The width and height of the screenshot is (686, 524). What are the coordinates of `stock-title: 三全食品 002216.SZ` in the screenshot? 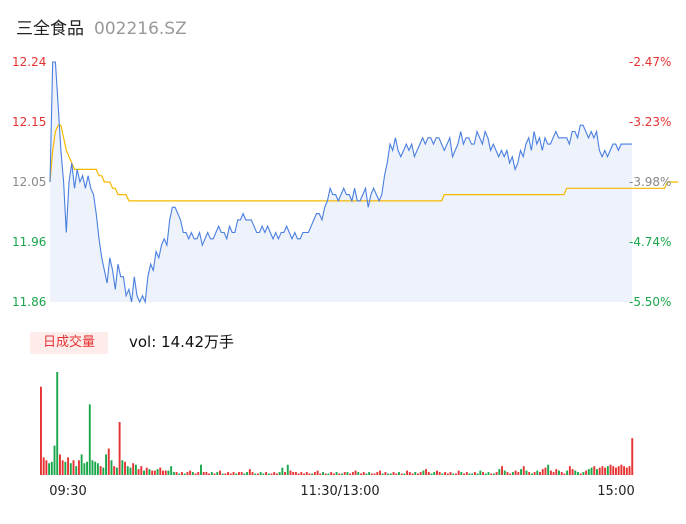 It's located at (101, 26).